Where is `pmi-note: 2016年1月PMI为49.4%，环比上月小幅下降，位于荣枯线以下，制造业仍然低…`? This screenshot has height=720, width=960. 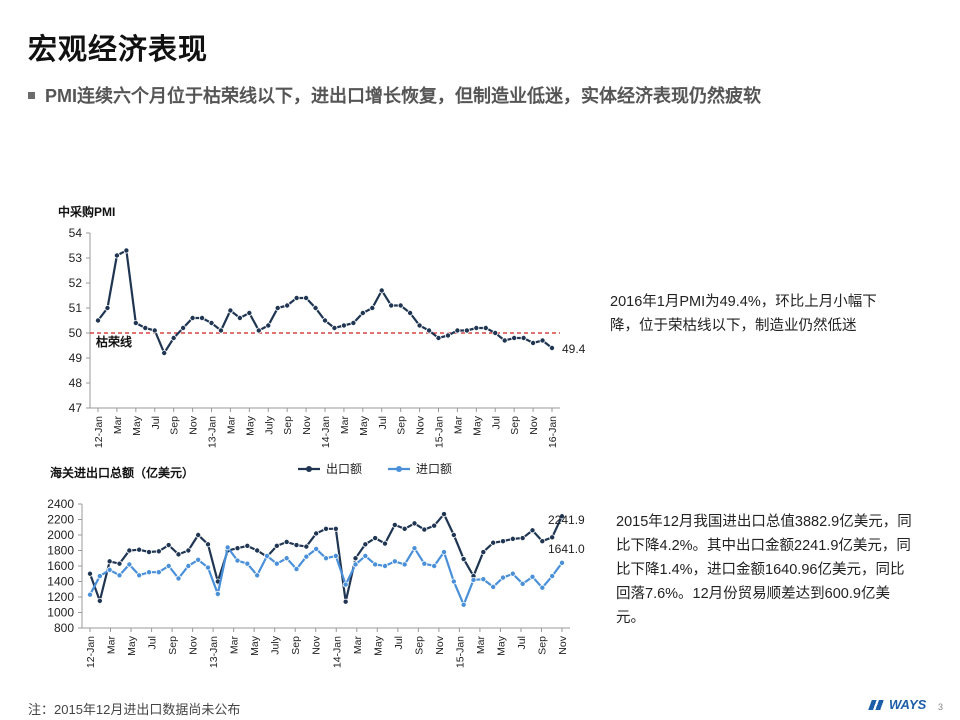 pmi-note: 2016年1月PMI为49.4%，环比上月小幅下降，位于荣枯线以下，制造业仍然低… is located at coordinates (743, 314).